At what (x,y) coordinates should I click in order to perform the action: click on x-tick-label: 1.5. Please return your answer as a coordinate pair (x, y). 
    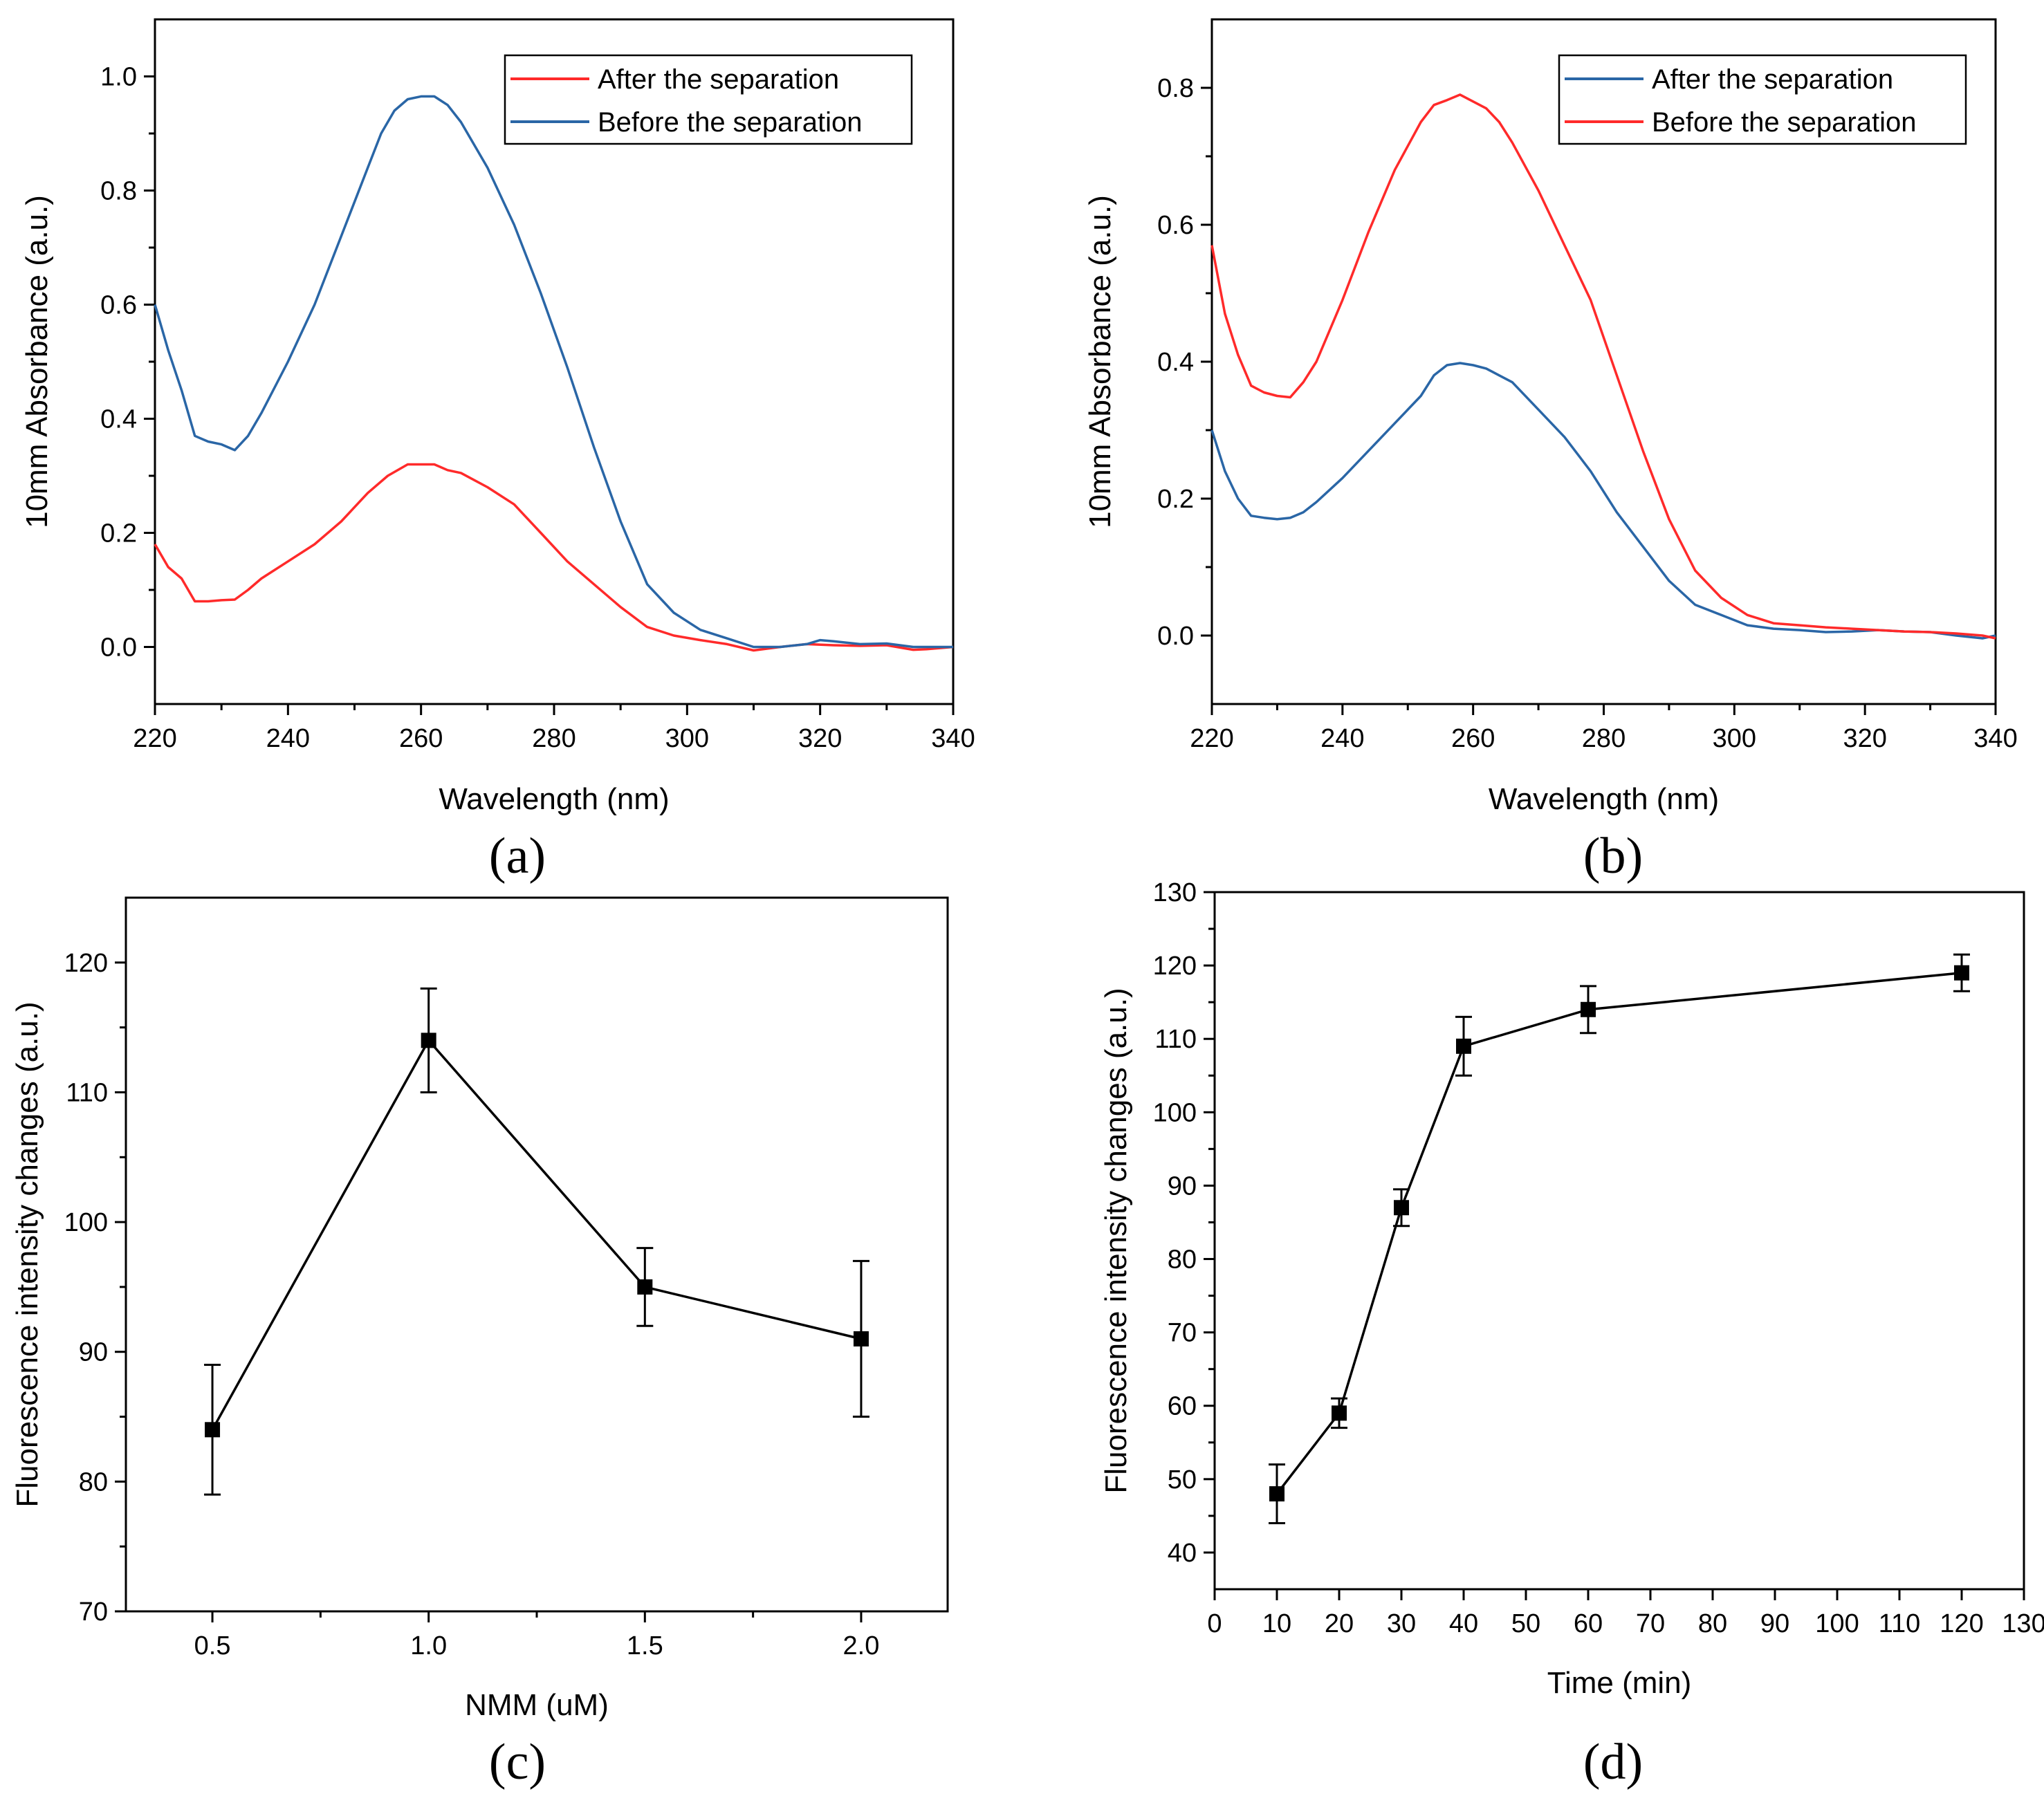
    Looking at the image, I should click on (645, 1645).